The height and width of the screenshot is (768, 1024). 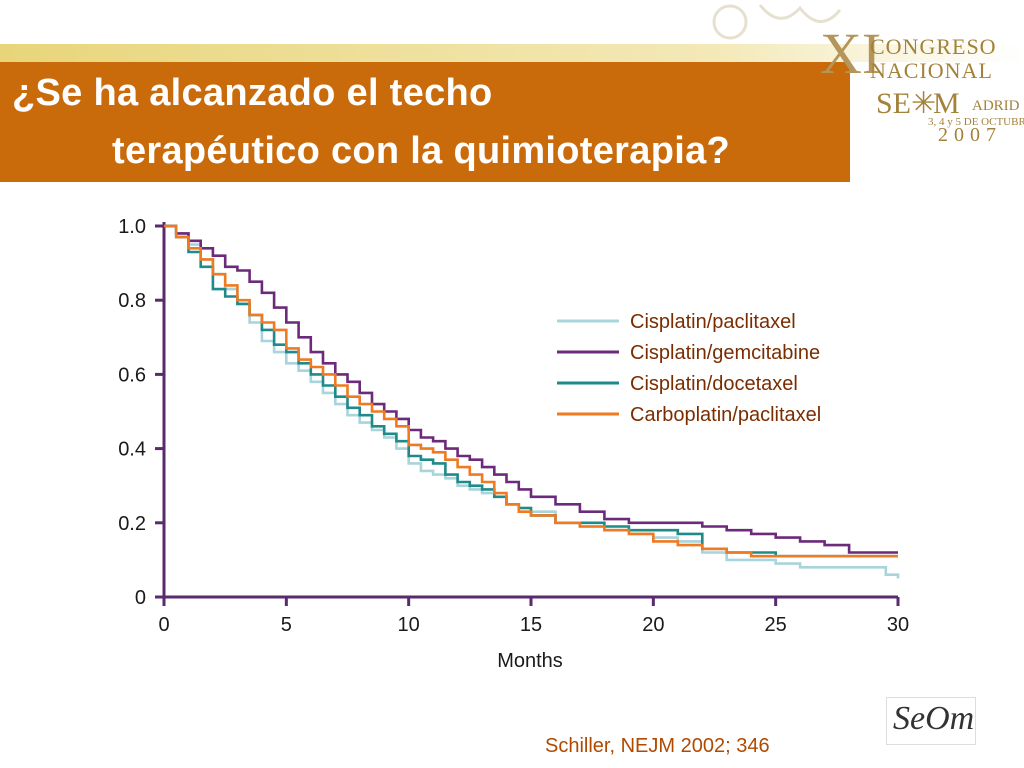 What do you see at coordinates (530, 661) in the screenshot?
I see `x-axis-title: Months` at bounding box center [530, 661].